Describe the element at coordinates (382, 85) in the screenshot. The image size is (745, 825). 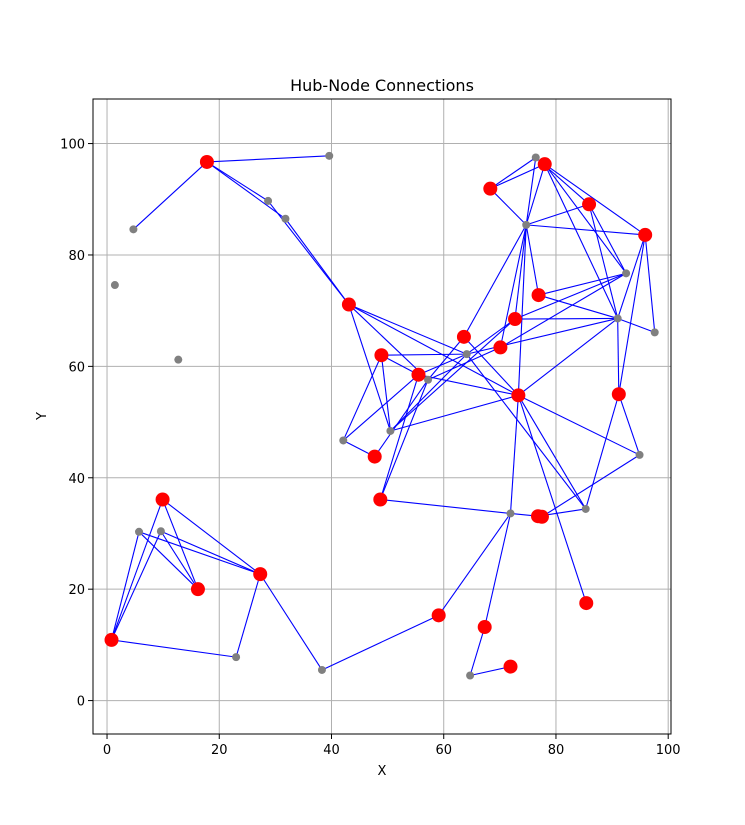
I see `chart-title: Hub-Node Connections` at that location.